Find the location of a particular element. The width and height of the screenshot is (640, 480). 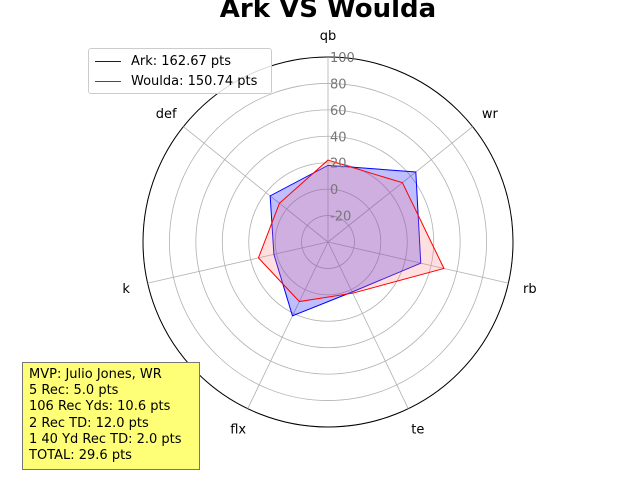

legend-item-ark: Ark: 162.67 pts is located at coordinates (163, 61).